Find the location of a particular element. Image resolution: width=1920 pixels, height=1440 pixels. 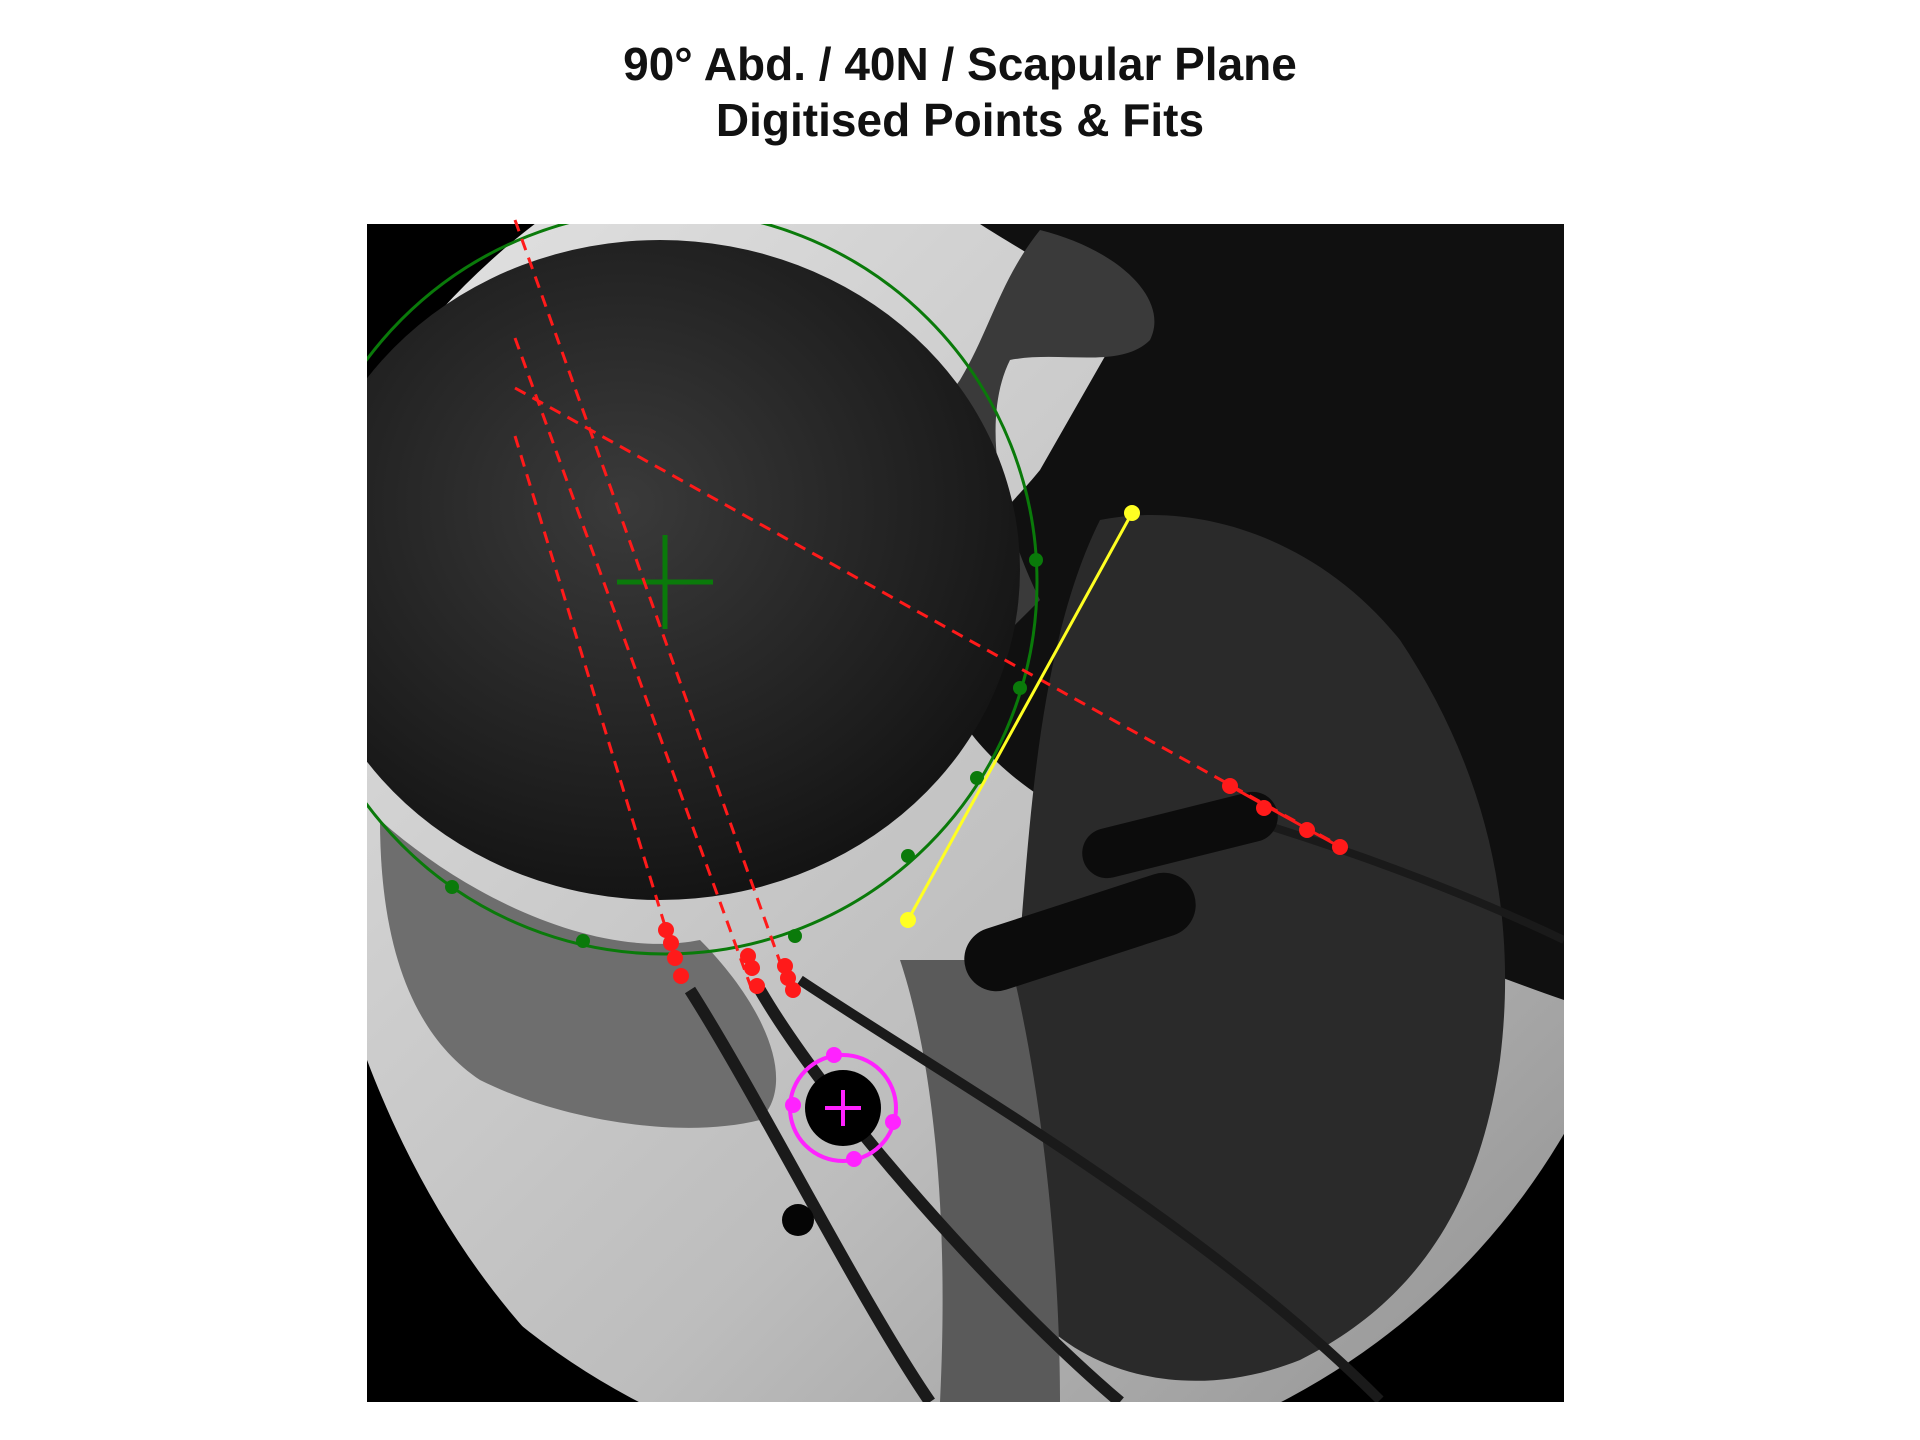

glenoid-line is located at coordinates (1020, 716).